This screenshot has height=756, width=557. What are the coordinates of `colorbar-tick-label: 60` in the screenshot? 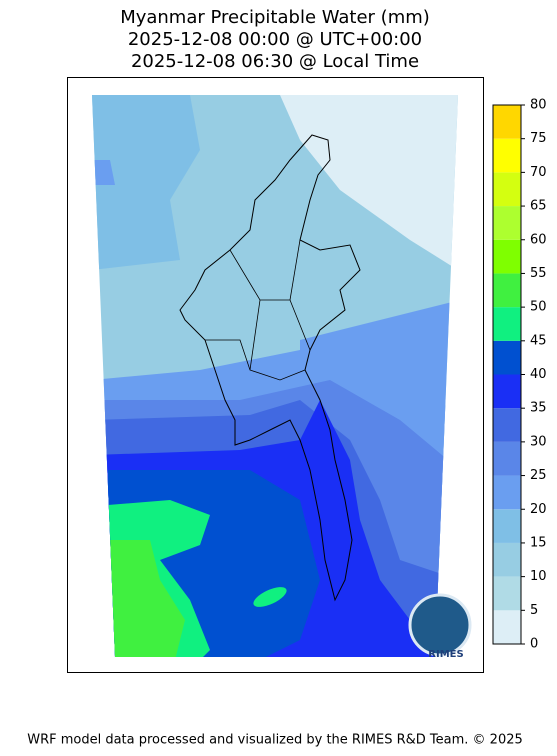 It's located at (538, 239).